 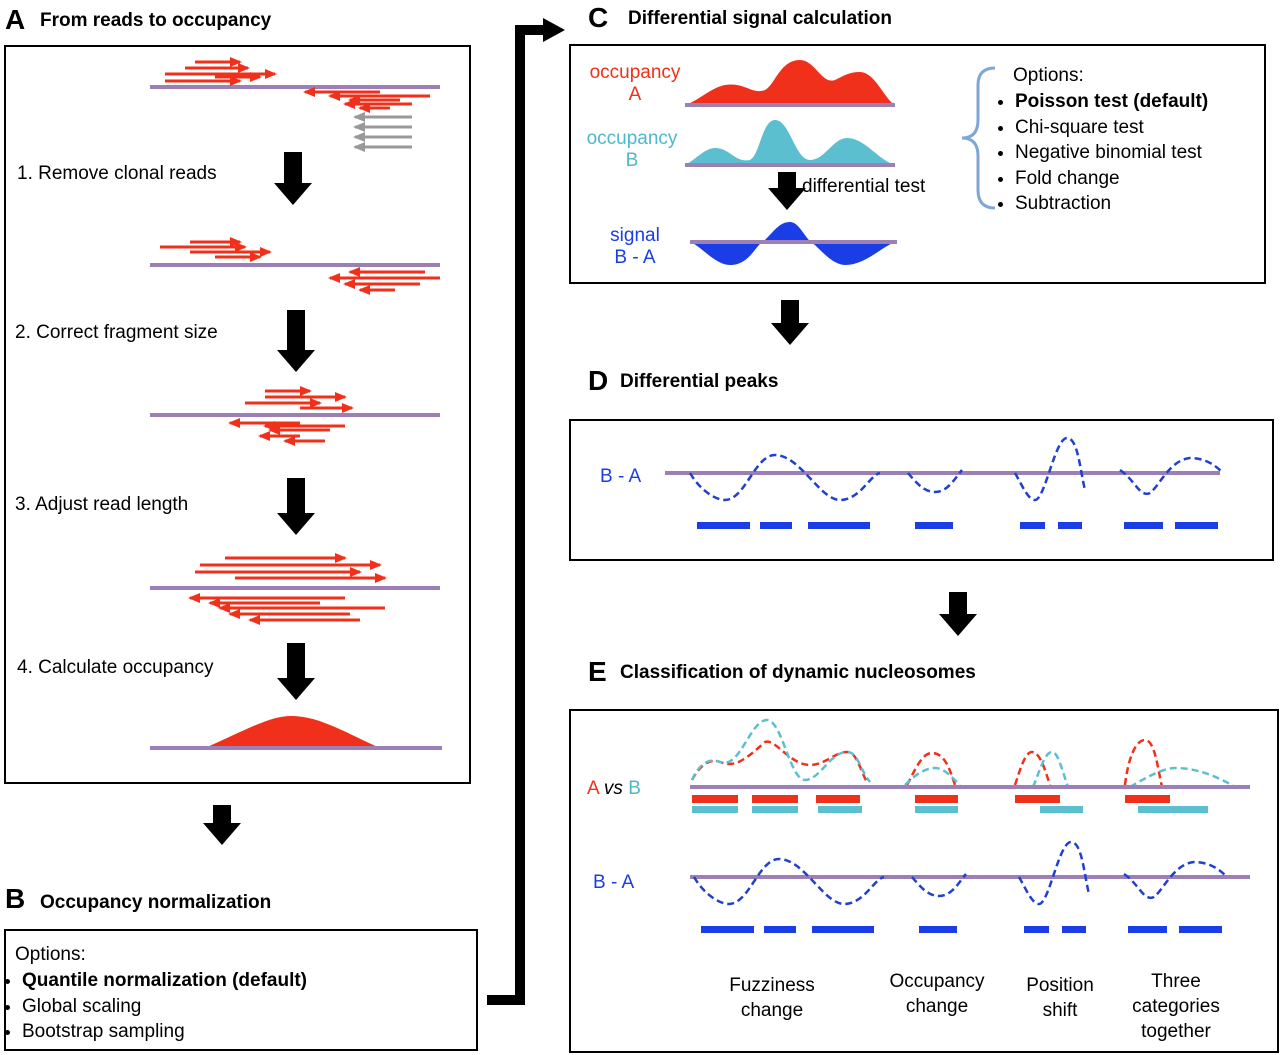 What do you see at coordinates (516, 515) in the screenshot?
I see `connector` at bounding box center [516, 515].